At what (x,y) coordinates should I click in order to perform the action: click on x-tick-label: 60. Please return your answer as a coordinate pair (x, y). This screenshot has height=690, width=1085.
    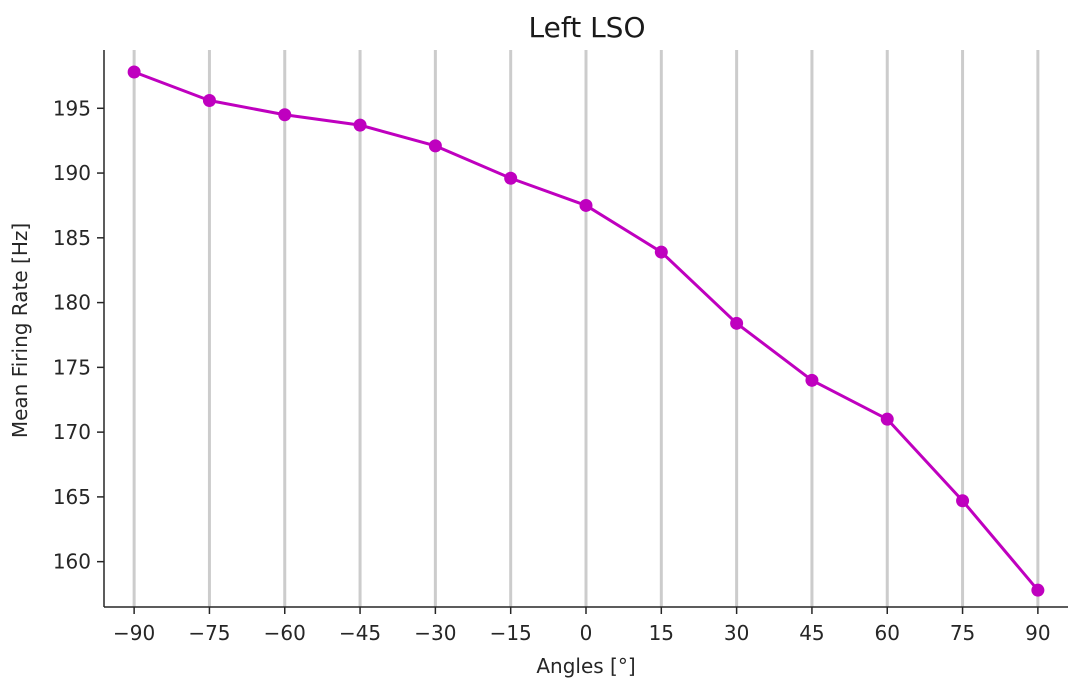
    Looking at the image, I should click on (887, 633).